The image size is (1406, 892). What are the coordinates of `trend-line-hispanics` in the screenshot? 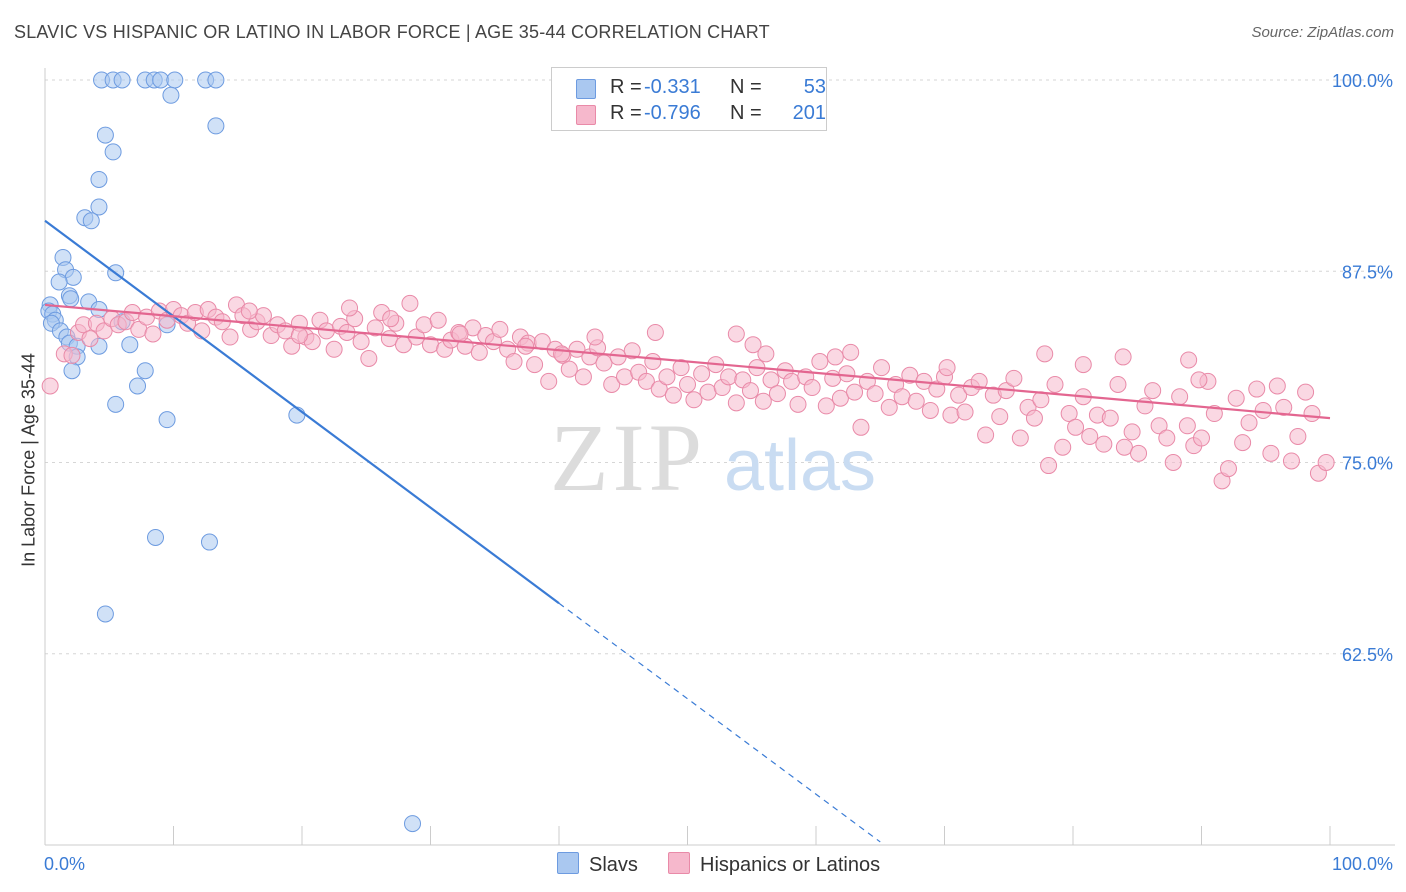 It's located at (687, 361).